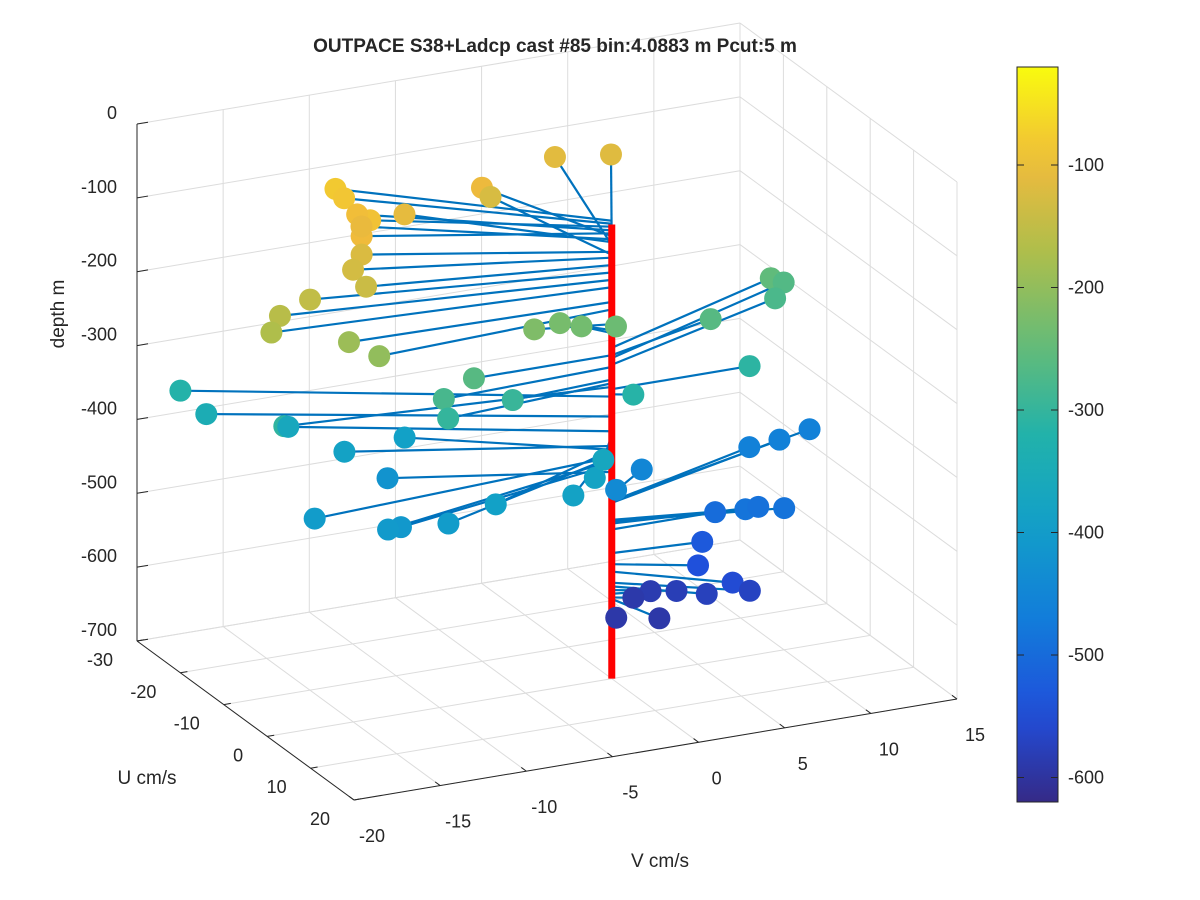 This screenshot has width=1200, height=900. I want to click on u-tick-label: -20, so click(143, 692).